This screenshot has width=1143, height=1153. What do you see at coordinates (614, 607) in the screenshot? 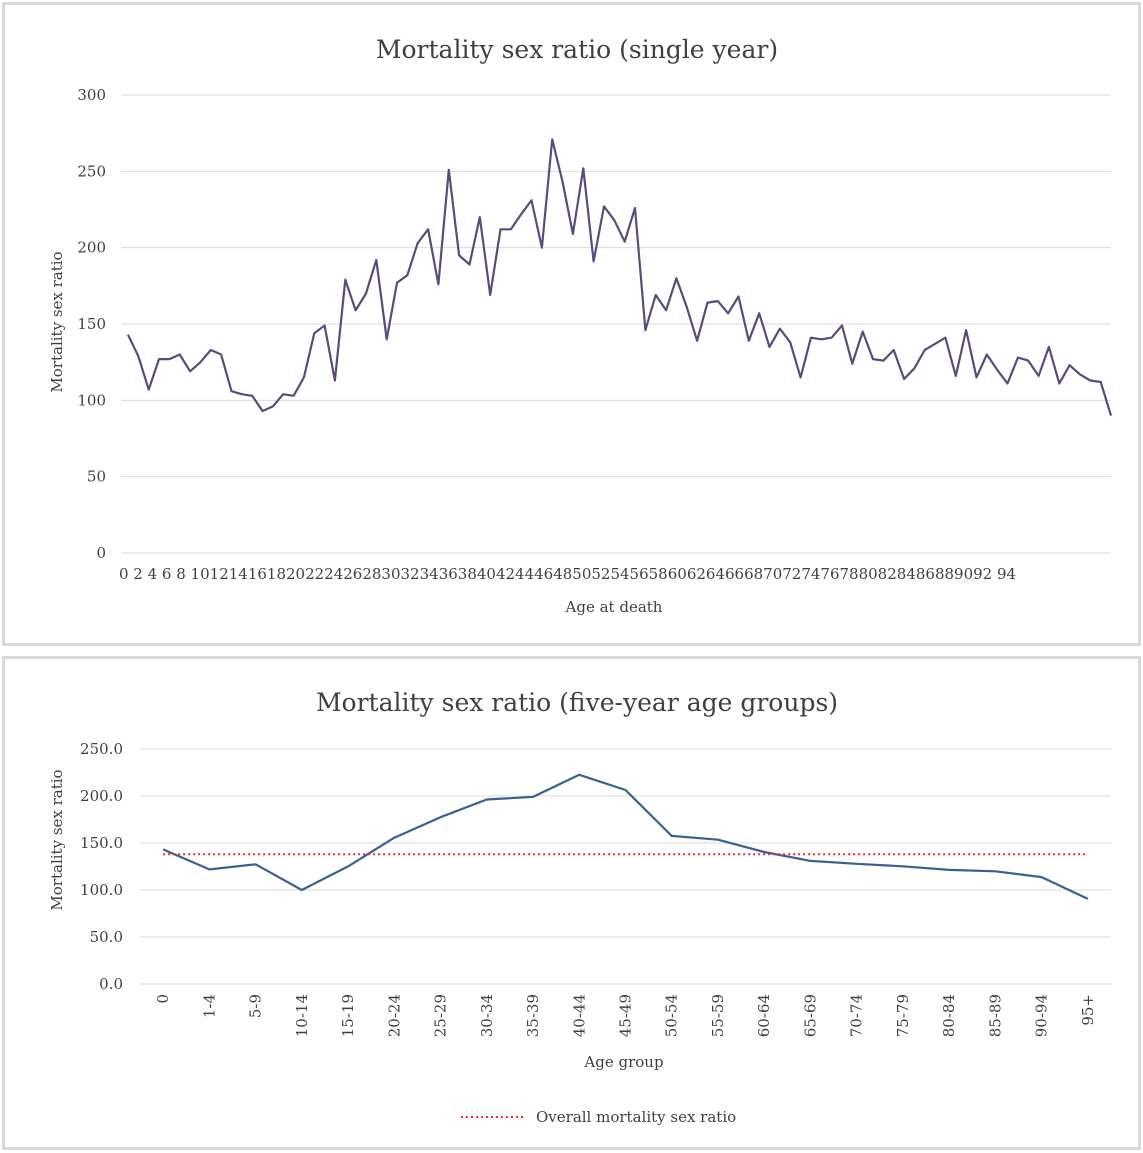
I see `x-axis-label: Age at death` at bounding box center [614, 607].